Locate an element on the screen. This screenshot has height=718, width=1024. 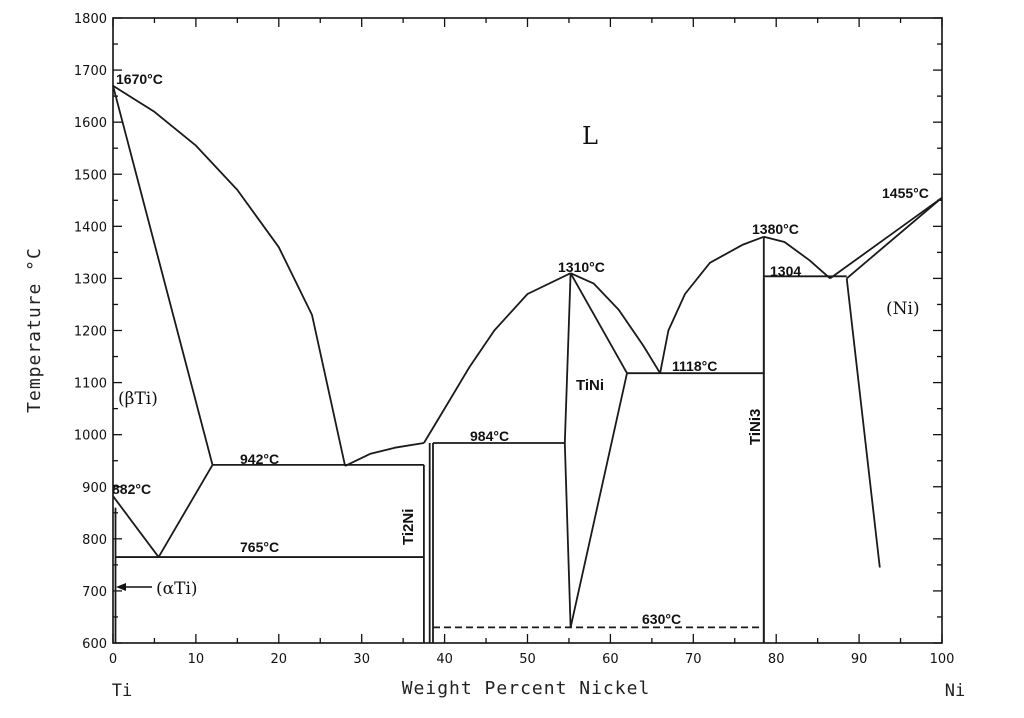
x-tick-label: 60 is located at coordinates (610, 659).